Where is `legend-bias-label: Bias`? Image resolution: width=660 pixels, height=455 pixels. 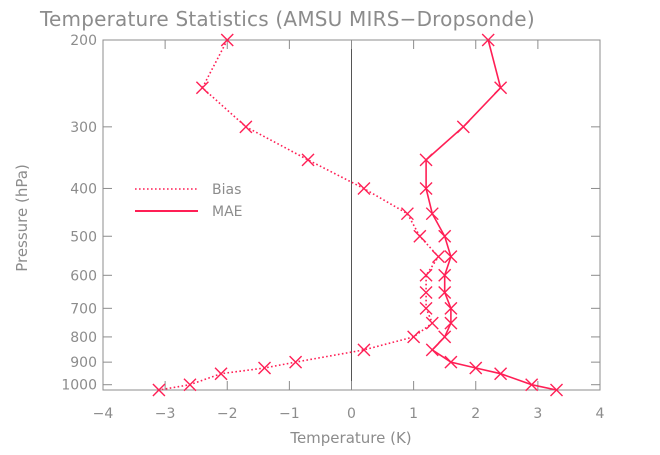 legend-bias-label: Bias is located at coordinates (226, 190).